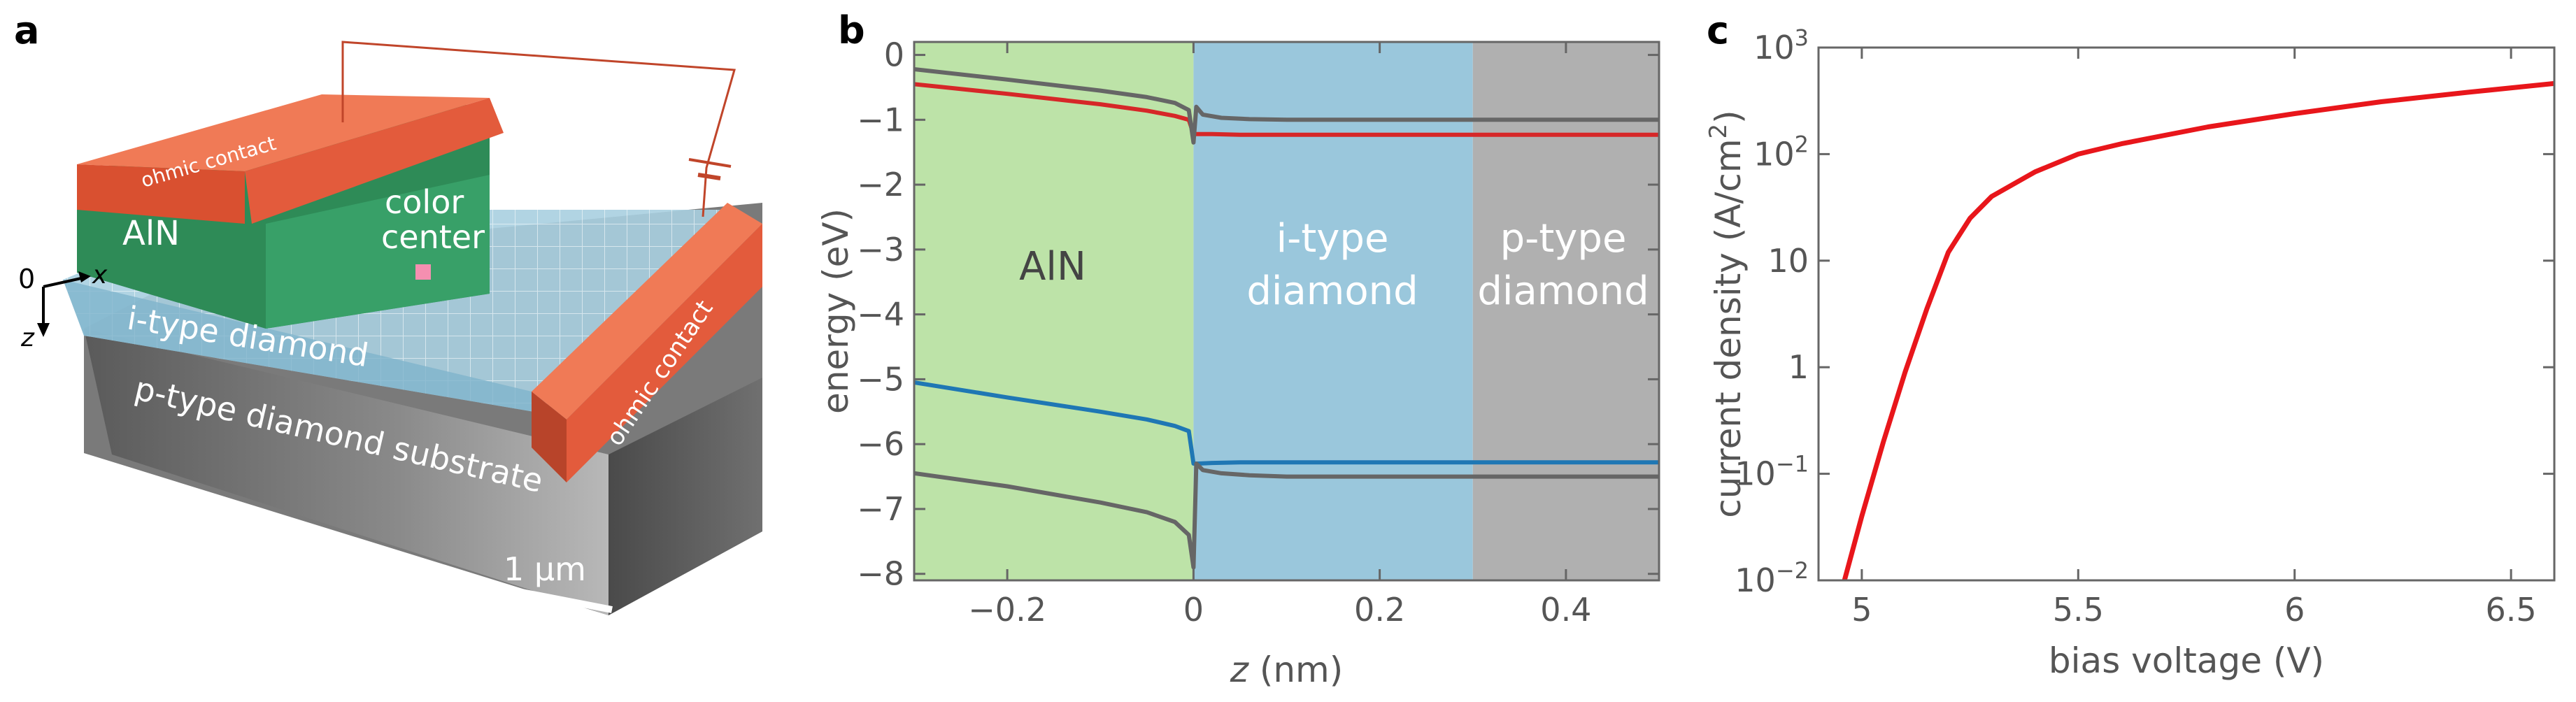  What do you see at coordinates (1054, 311) in the screenshot?
I see `region-aln` at bounding box center [1054, 311].